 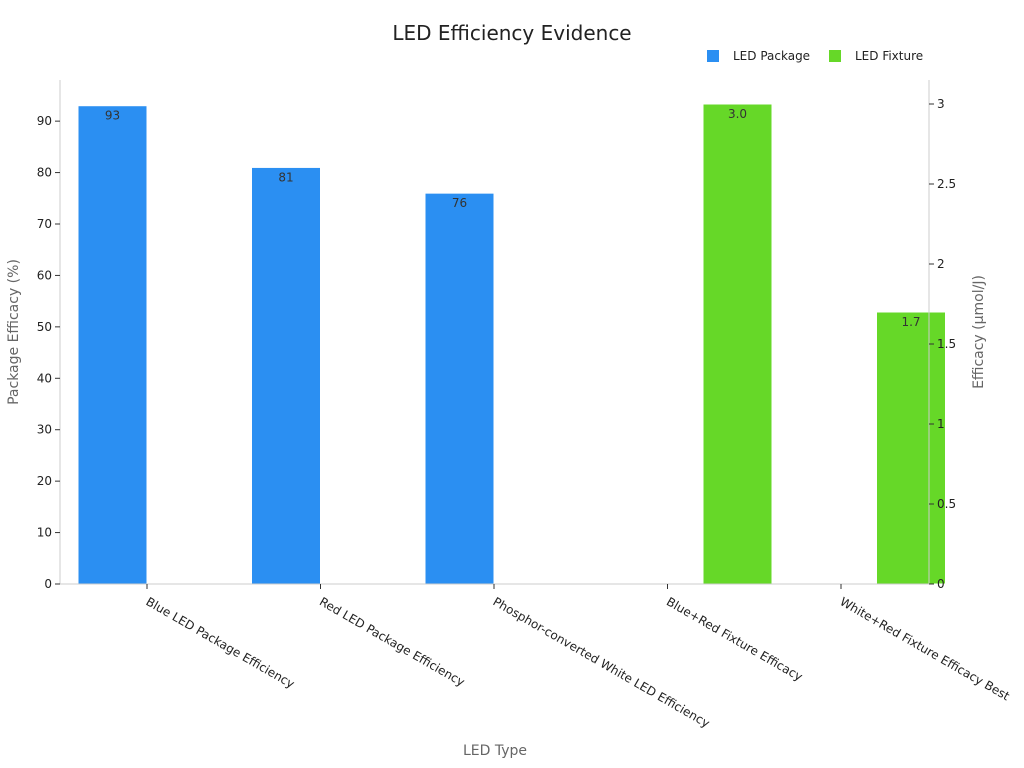 What do you see at coordinates (910, 322) in the screenshot?
I see `bar-value-label-4: 1.7` at bounding box center [910, 322].